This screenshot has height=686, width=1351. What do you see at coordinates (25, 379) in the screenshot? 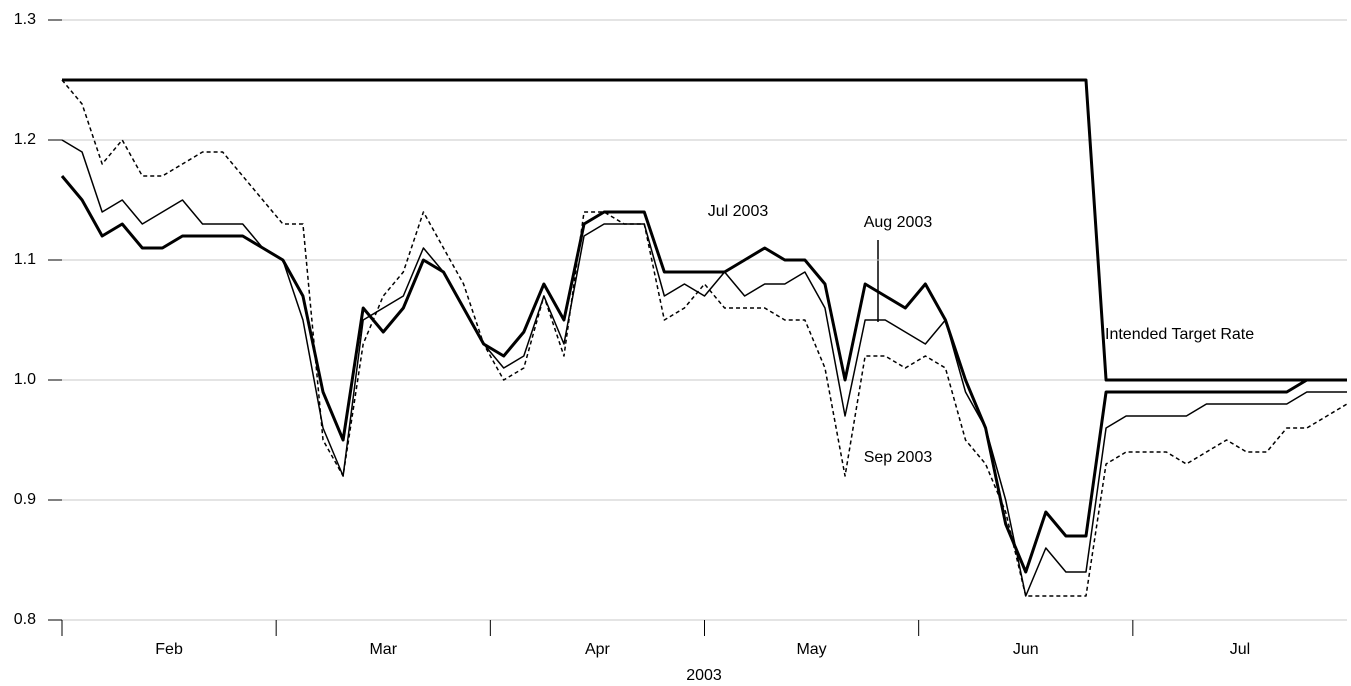
I see `y-tick-label: 1.0` at bounding box center [25, 379].